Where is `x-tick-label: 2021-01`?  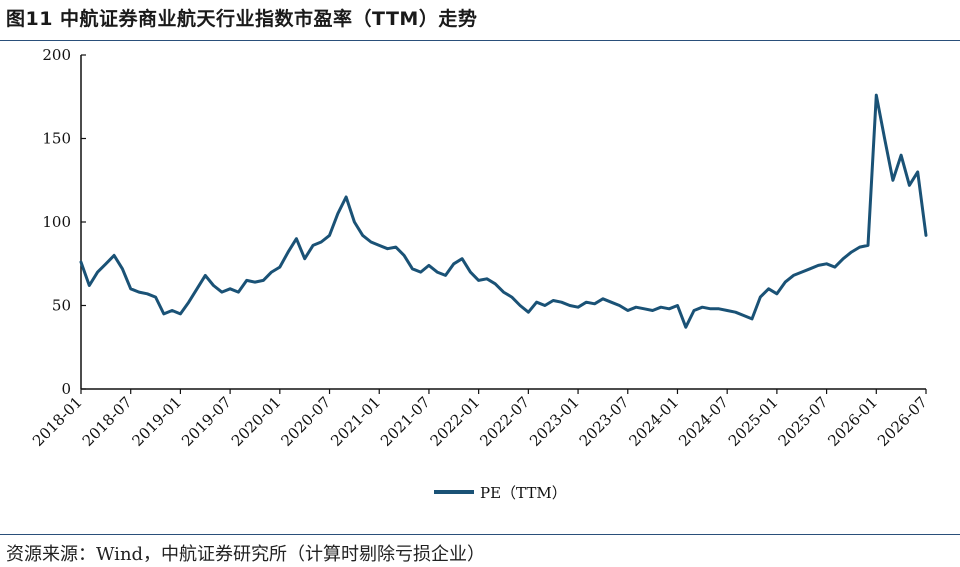 x-tick-label: 2021-01 is located at coordinates (355, 421).